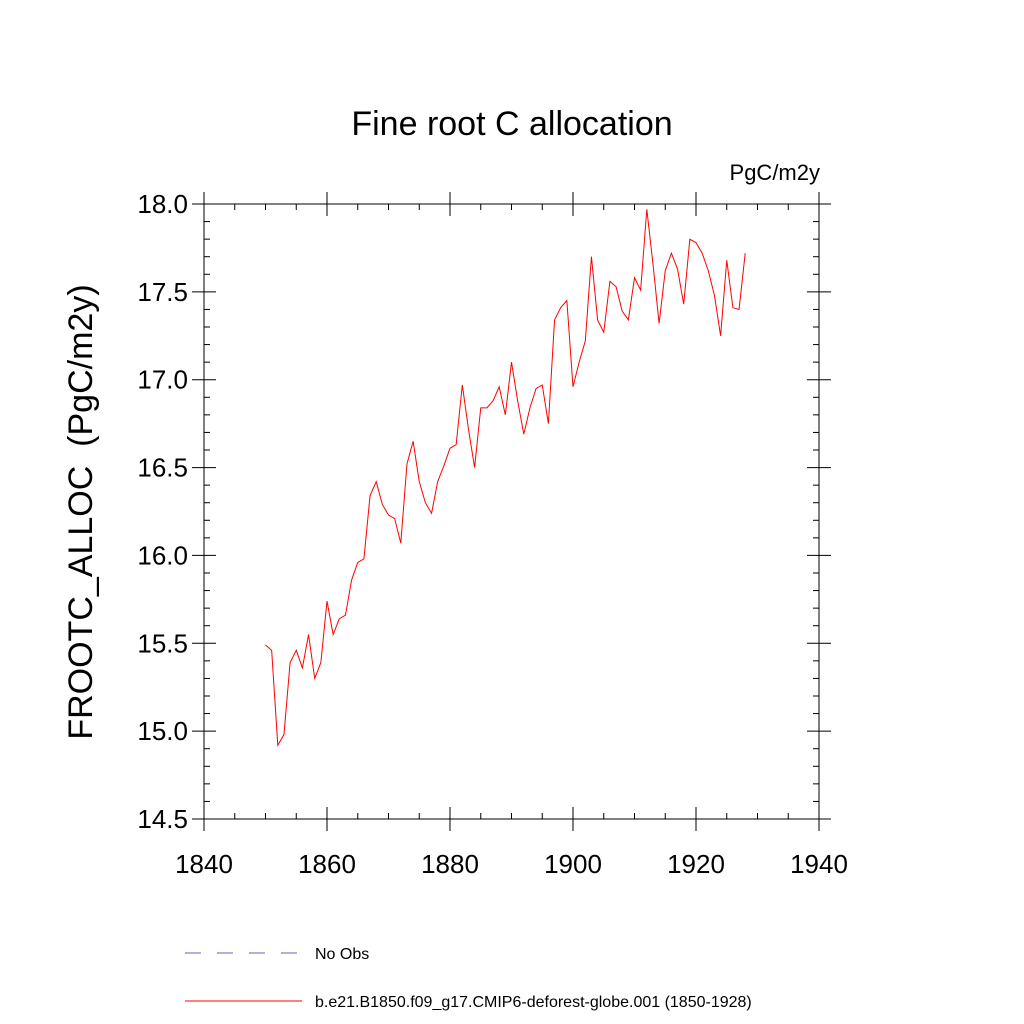 The width and height of the screenshot is (1024, 1024). What do you see at coordinates (696, 864) in the screenshot?
I see `x-tick-label: 1920` at bounding box center [696, 864].